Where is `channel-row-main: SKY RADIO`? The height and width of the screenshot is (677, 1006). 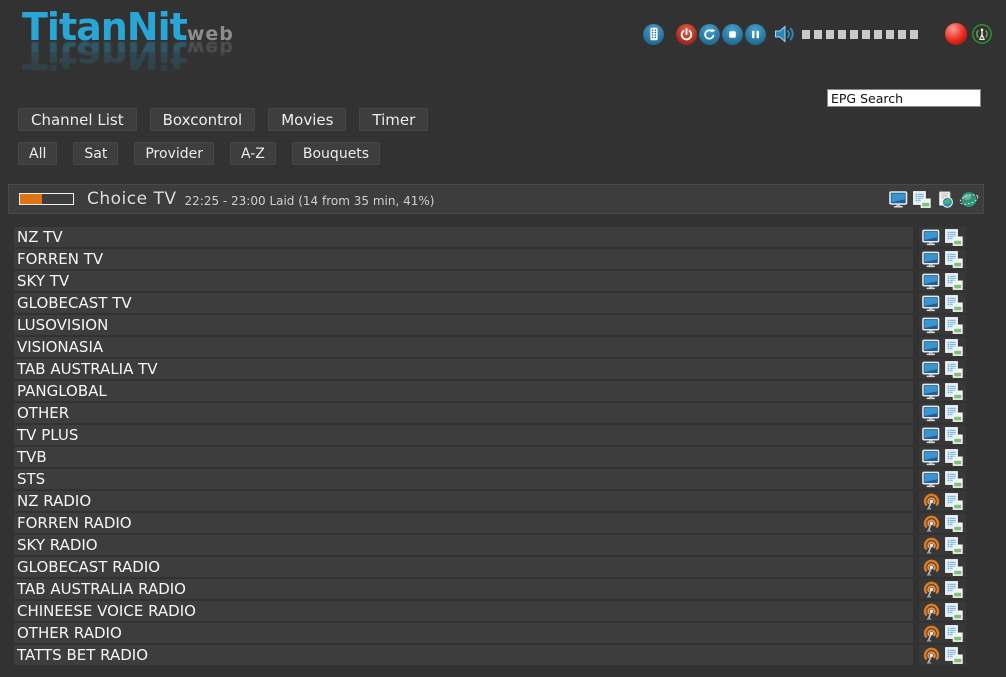
channel-row-main: SKY RADIO is located at coordinates (463, 545).